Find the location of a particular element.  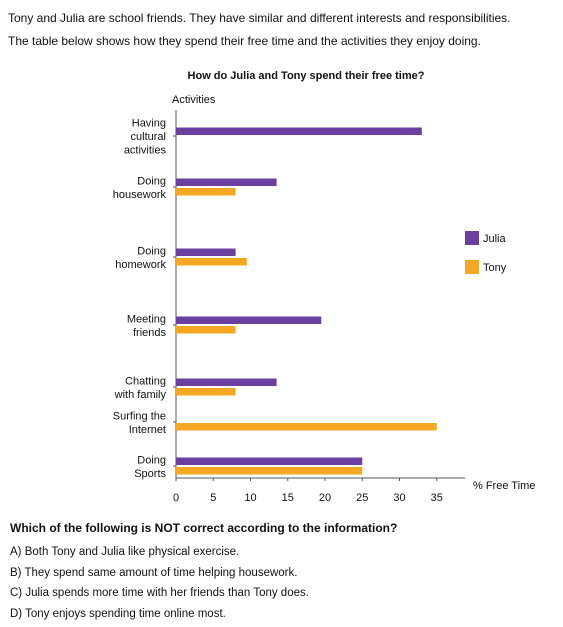

x-tick-label: 15 is located at coordinates (288, 498).